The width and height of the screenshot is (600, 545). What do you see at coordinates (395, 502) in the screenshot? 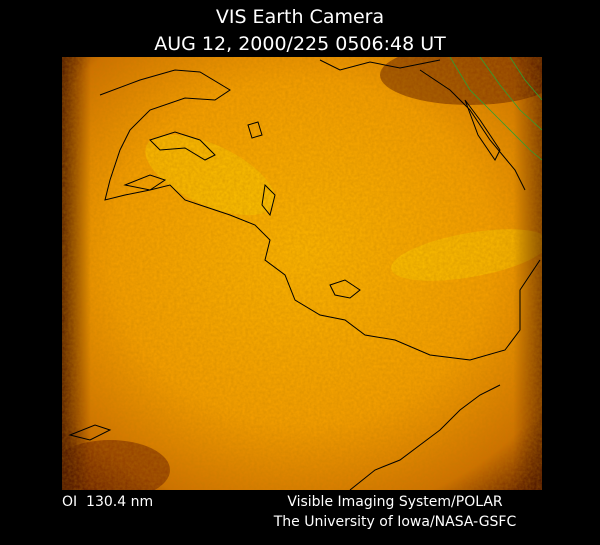
I see `instrument-label: Visible Imaging System/POLAR` at bounding box center [395, 502].